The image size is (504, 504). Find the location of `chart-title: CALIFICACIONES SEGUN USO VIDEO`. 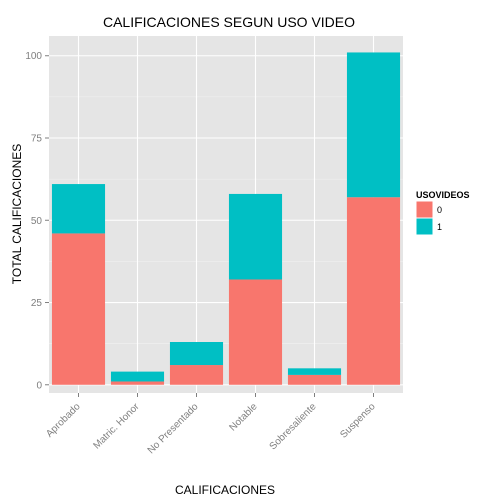

chart-title: CALIFICACIONES SEGUN USO VIDEO is located at coordinates (229, 22).